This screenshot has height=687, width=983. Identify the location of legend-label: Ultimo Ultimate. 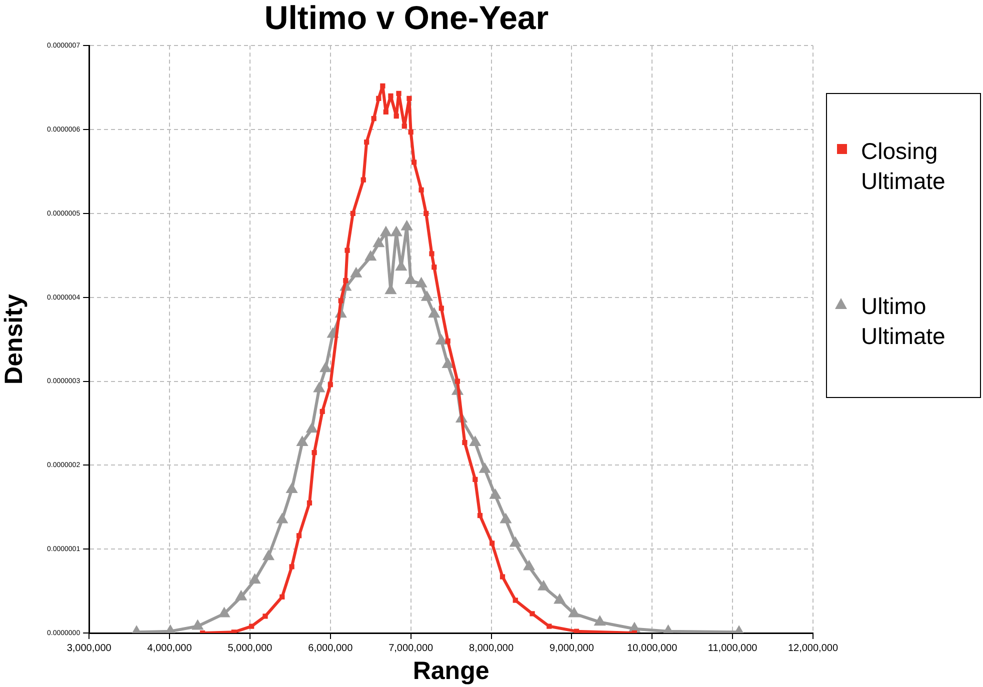
(903, 321).